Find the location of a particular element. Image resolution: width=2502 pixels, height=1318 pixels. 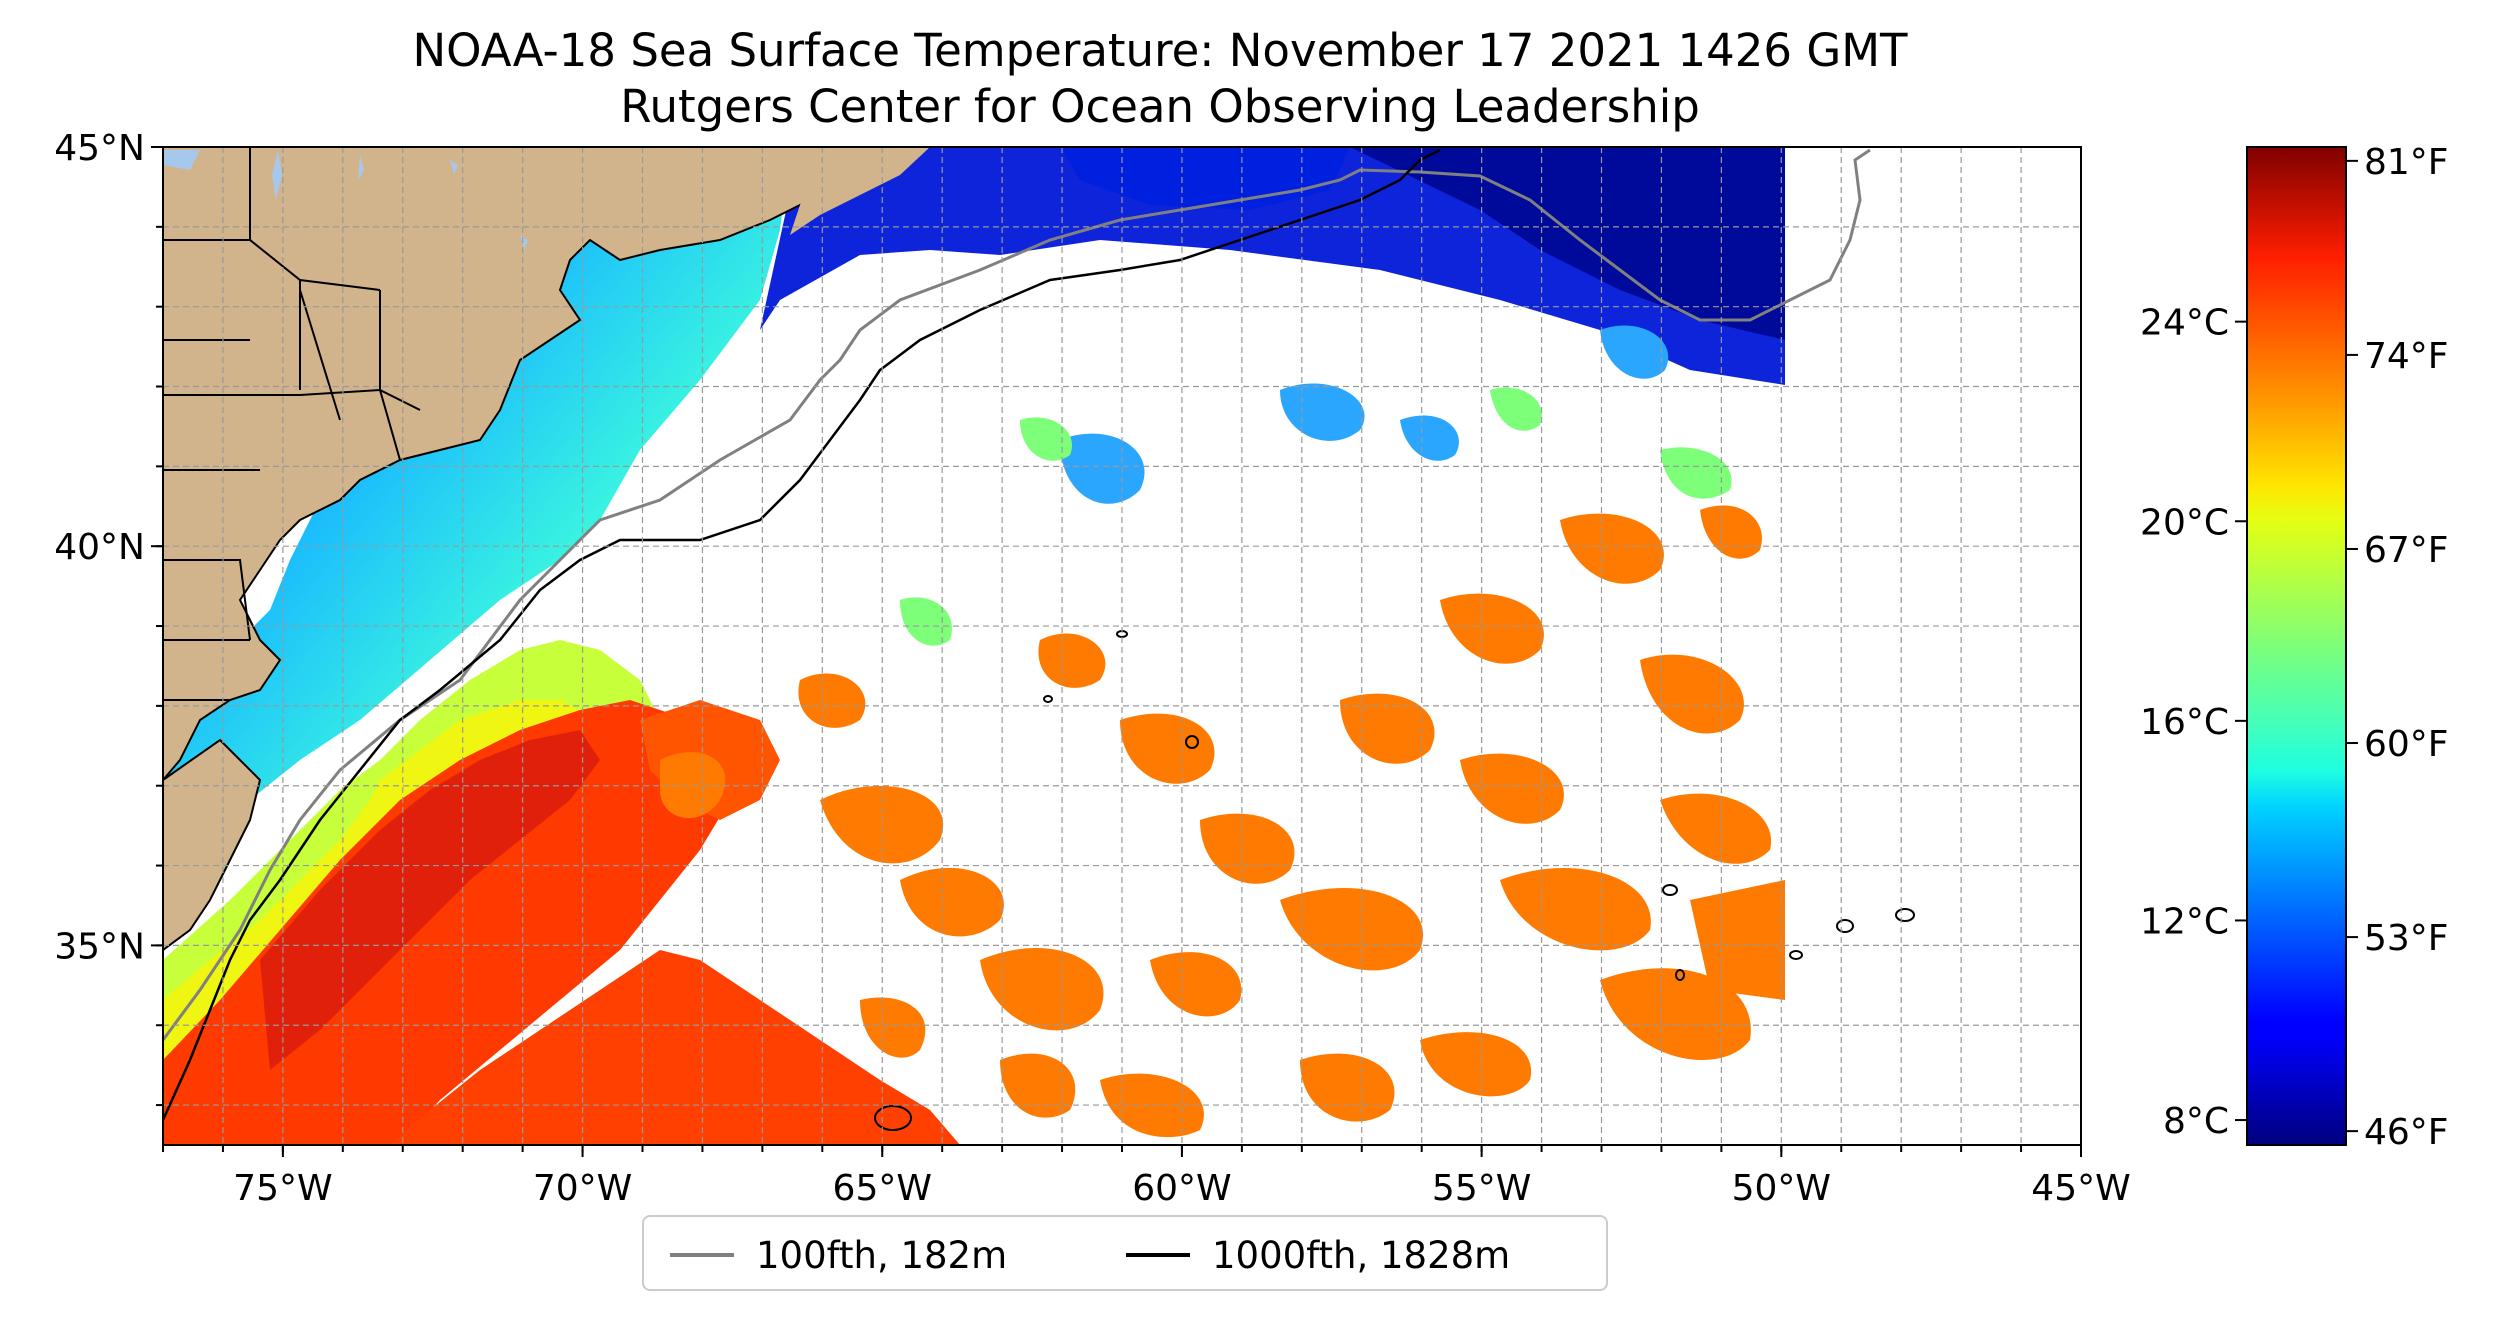

legend-item-1000fth: 1000fth, 1828m is located at coordinates (1318, 1255).